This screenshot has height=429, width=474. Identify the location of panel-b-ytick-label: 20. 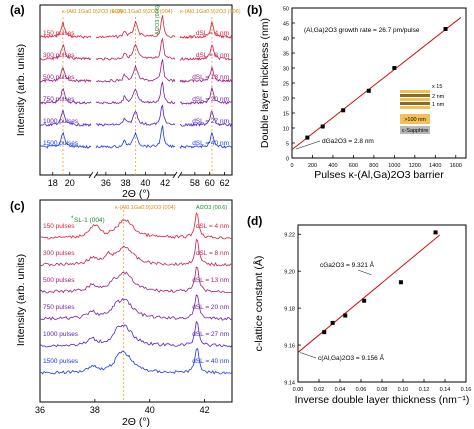
(286, 100).